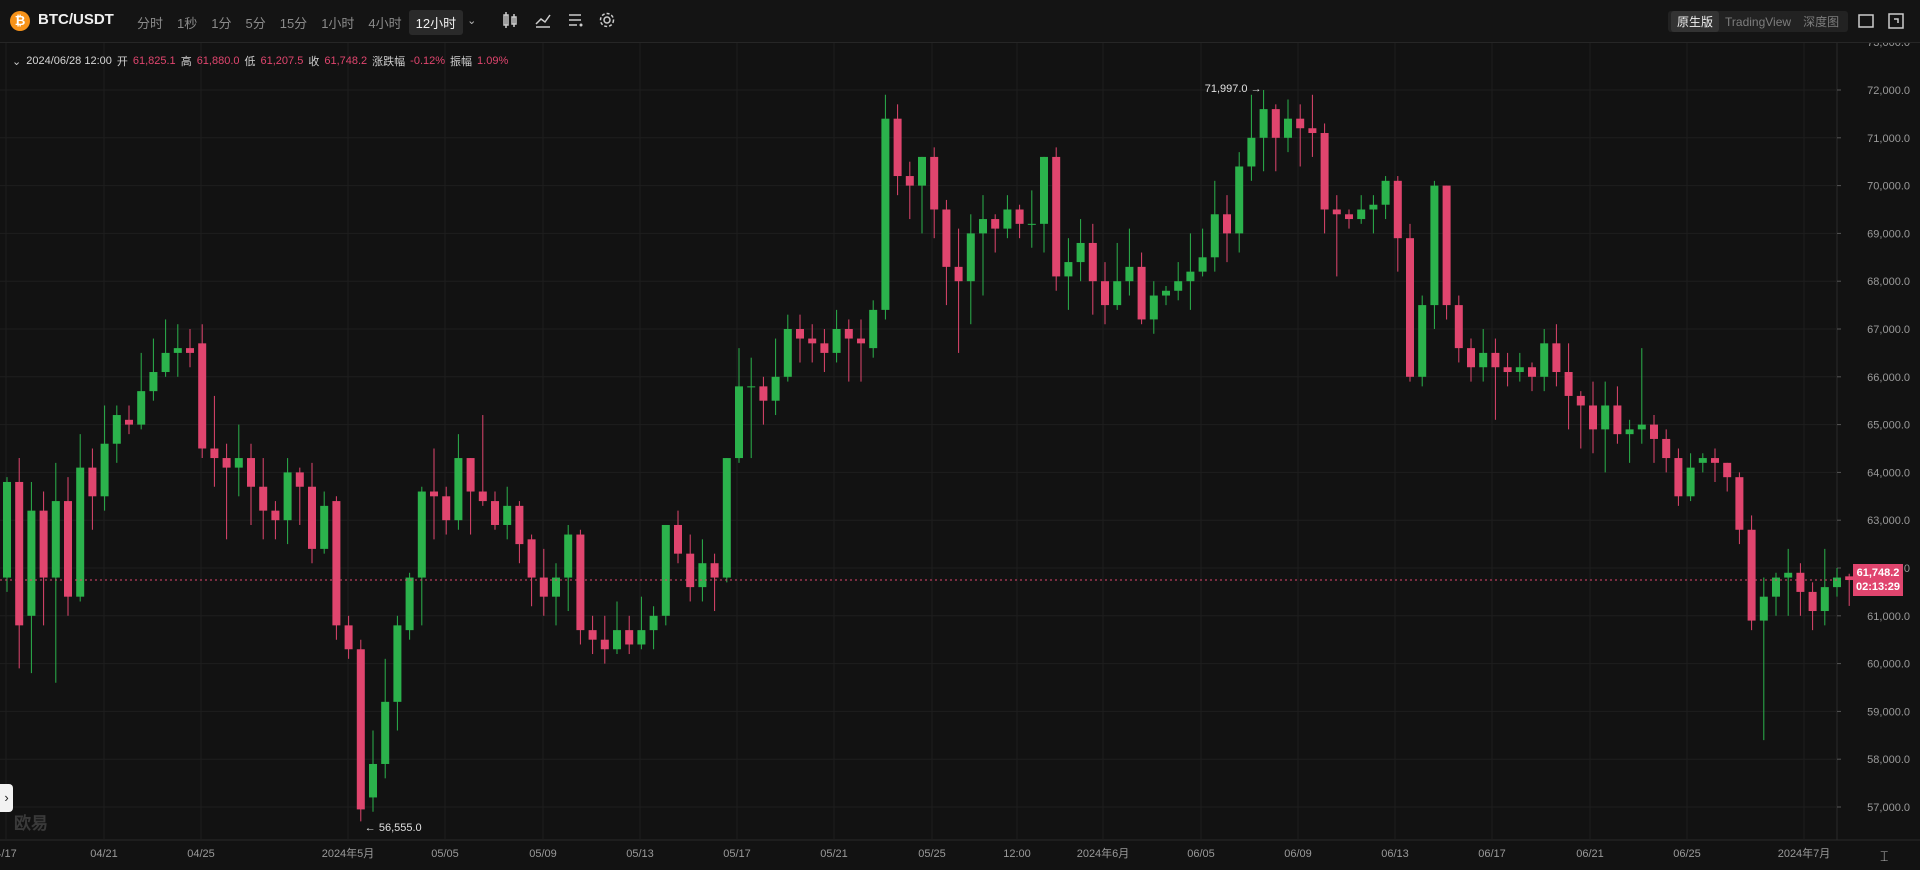 Image resolution: width=1920 pixels, height=870 pixels. Describe the element at coordinates (1233, 89) in the screenshot. I see `high-marker-label: 71,997.0 →` at that location.